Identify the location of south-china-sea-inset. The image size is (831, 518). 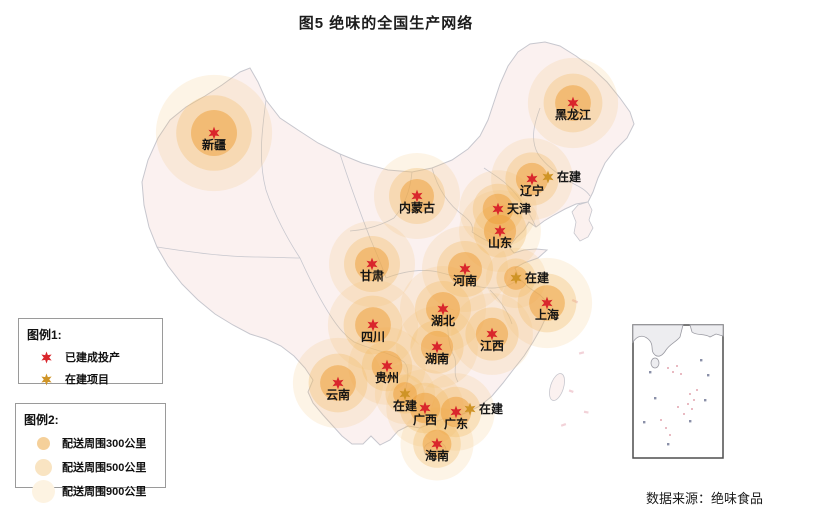
(678, 391).